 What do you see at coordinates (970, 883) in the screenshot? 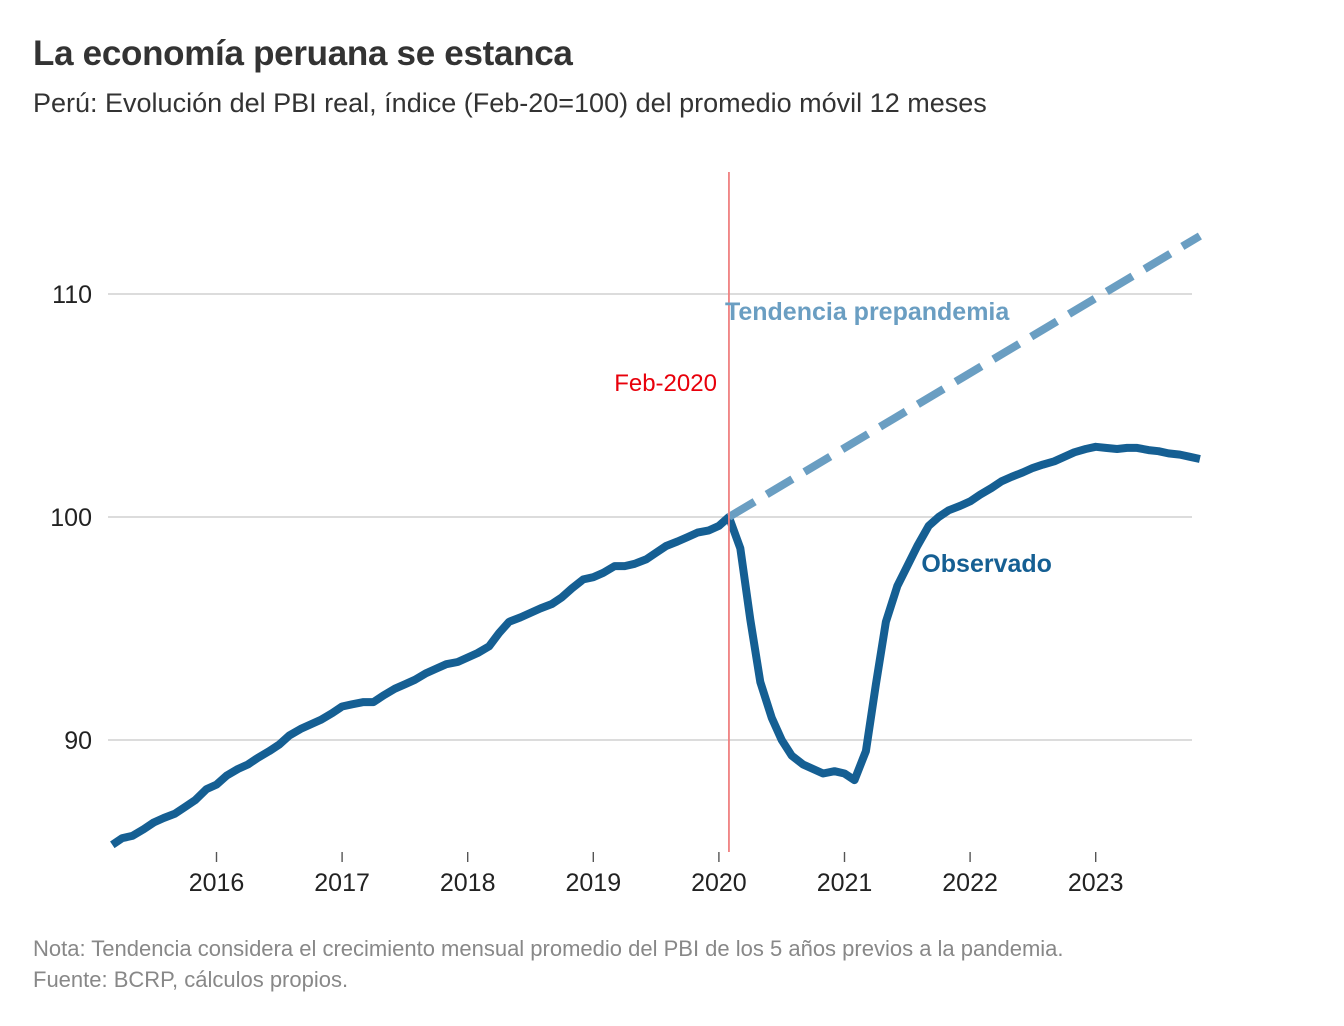
I see `x-tick-label: 2022` at bounding box center [970, 883].